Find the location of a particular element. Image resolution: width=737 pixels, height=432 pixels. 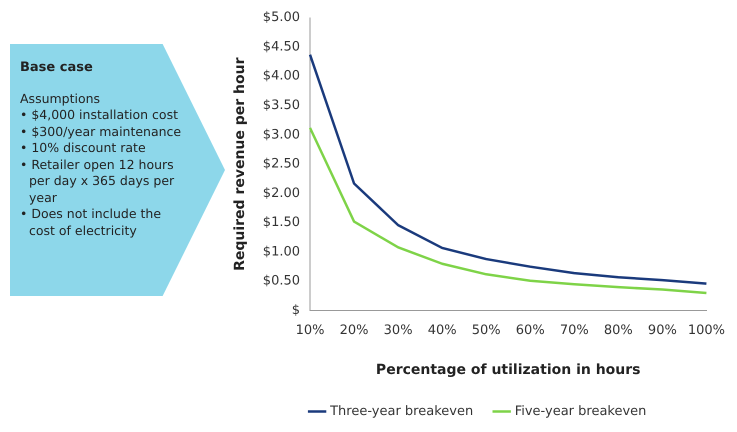

x-tick-label: 10% is located at coordinates (310, 330).